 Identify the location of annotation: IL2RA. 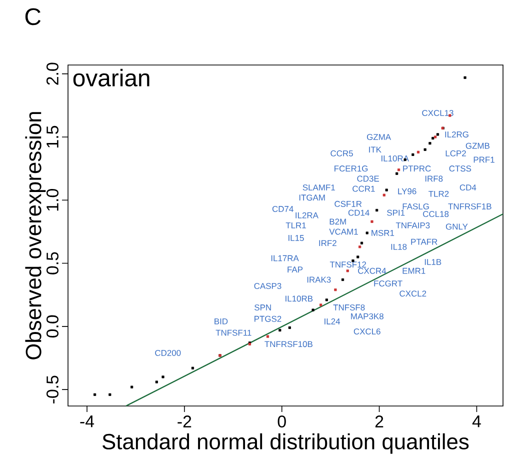
(307, 215).